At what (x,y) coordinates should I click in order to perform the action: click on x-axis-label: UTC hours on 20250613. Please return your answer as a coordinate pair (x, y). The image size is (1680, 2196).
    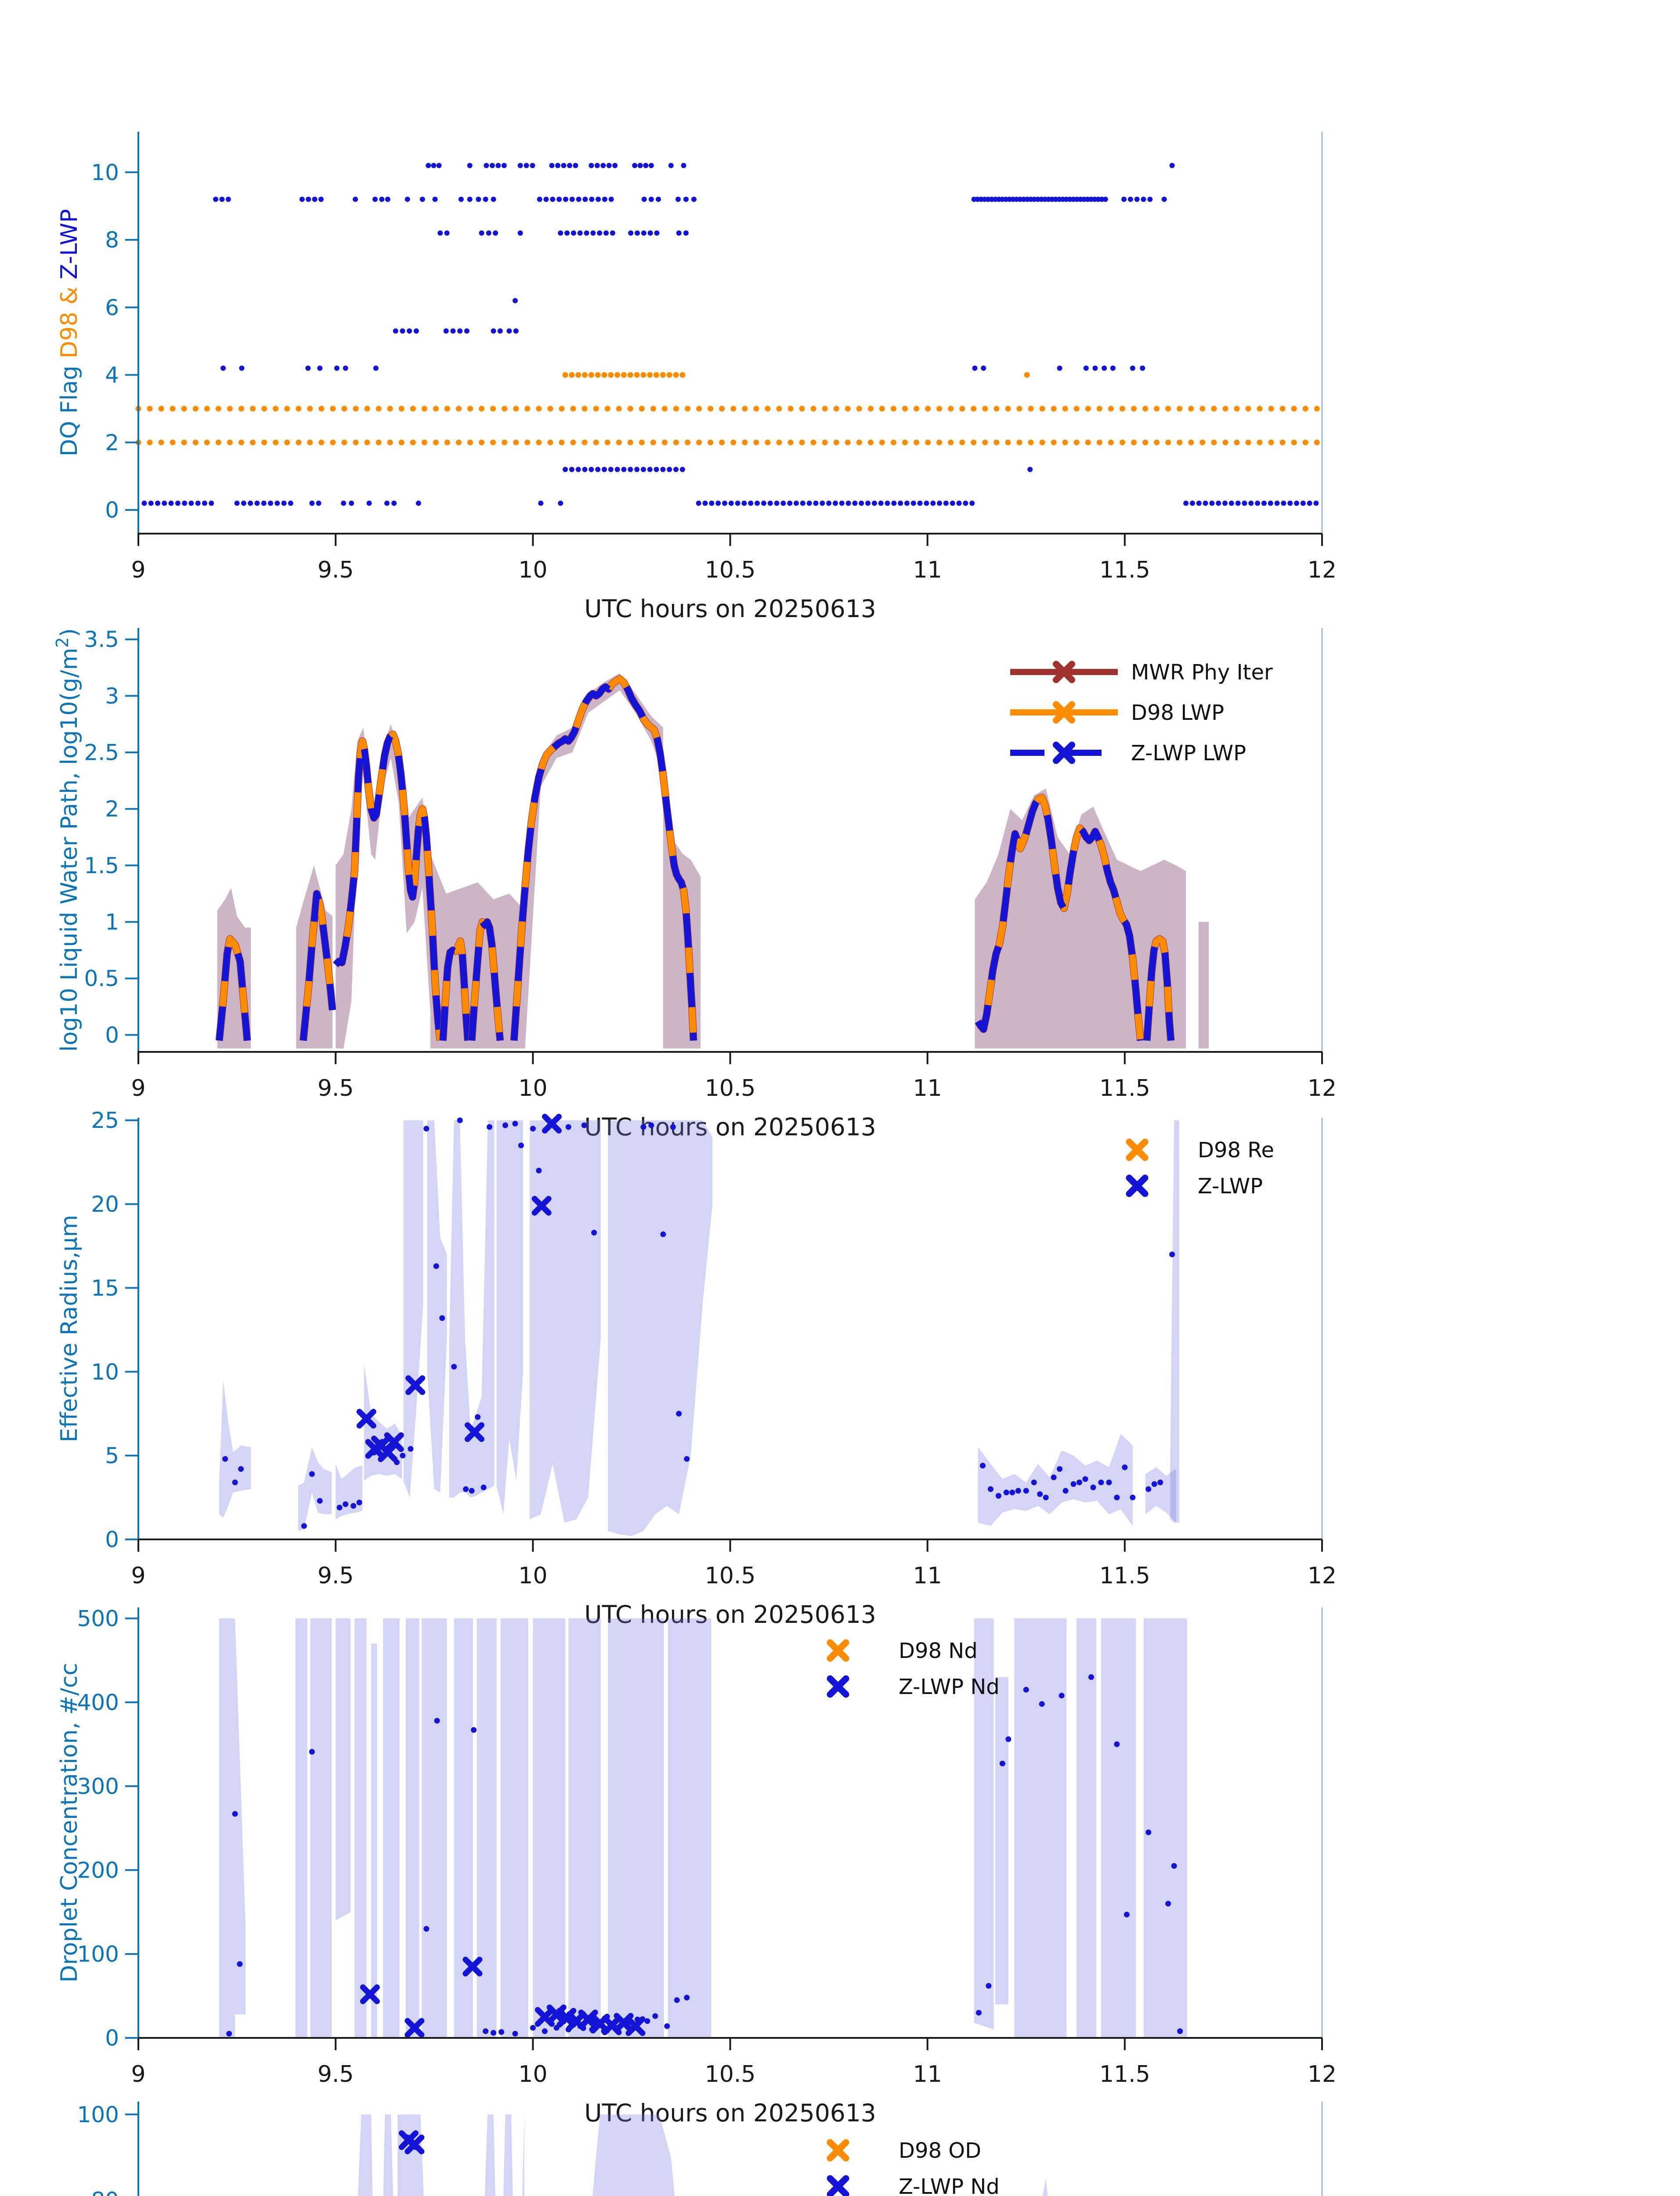
    Looking at the image, I should click on (730, 1127).